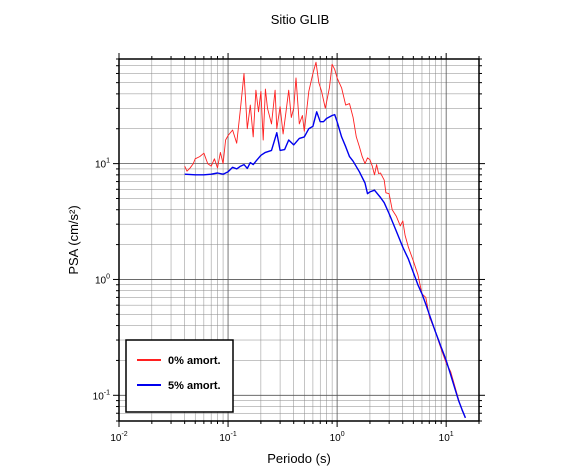 This screenshot has width=586, height=475. What do you see at coordinates (101, 395) in the screenshot?
I see `y-tick-label: 10⁻¹` at bounding box center [101, 395].